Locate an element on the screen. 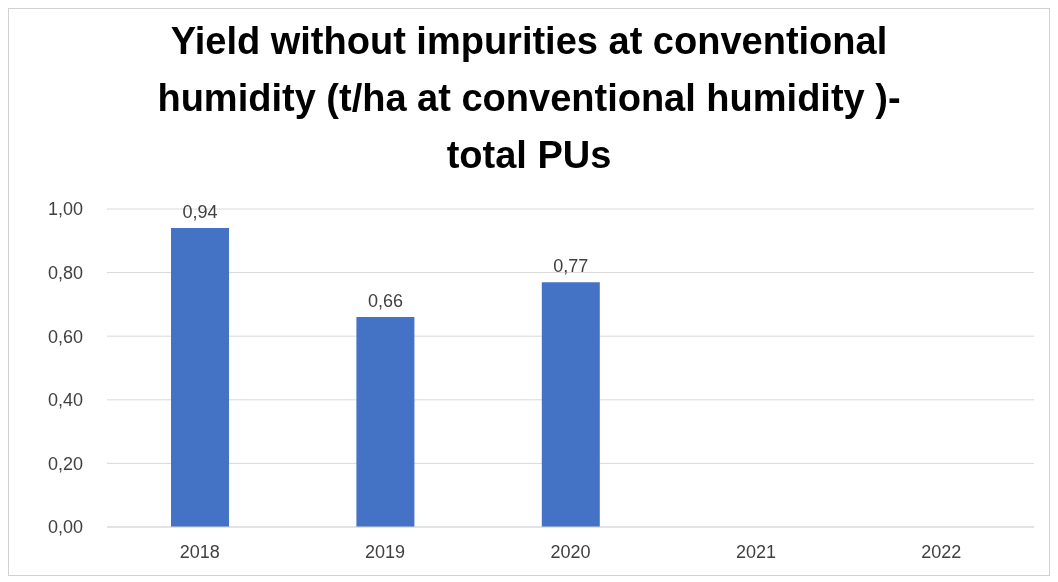 This screenshot has width=1058, height=582. y-tick-label: 0,20 is located at coordinates (65, 463).